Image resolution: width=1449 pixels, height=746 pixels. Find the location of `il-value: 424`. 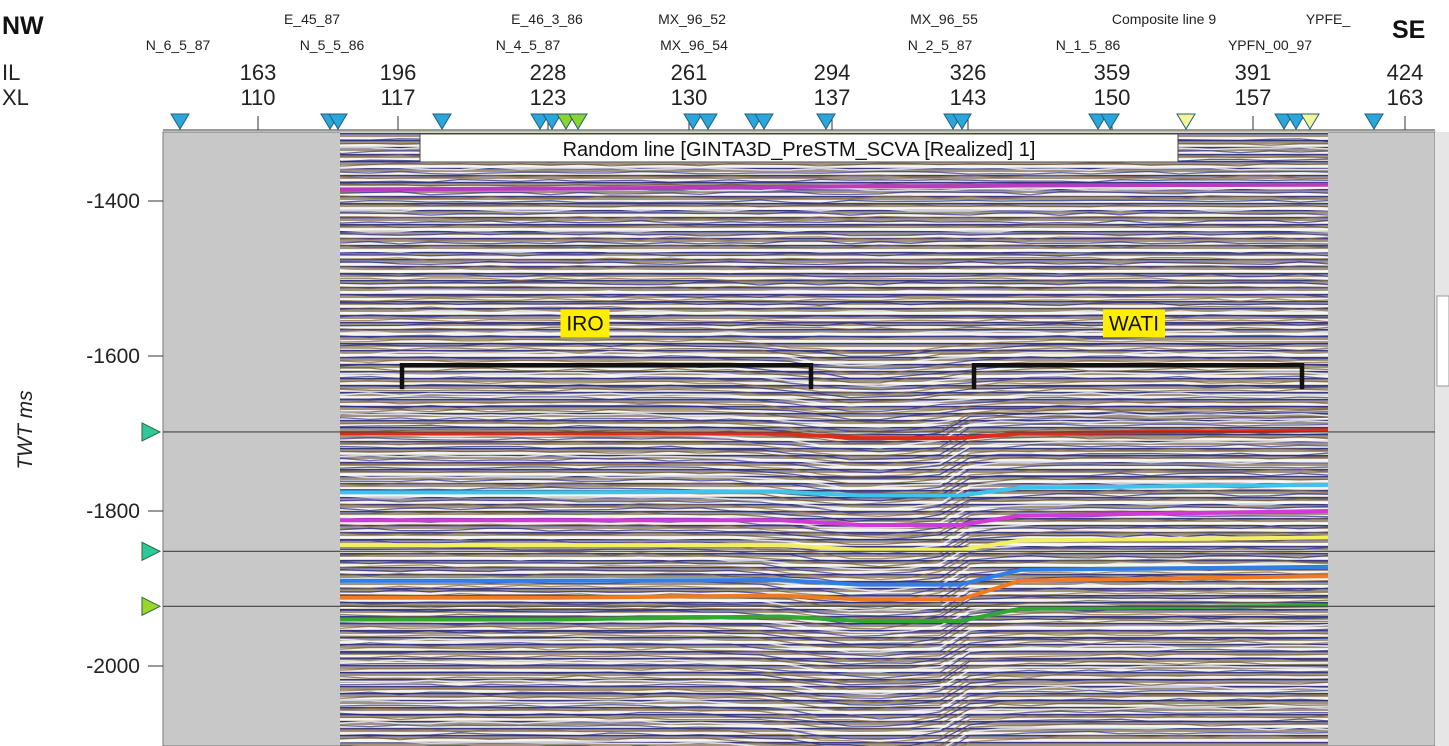

il-value: 424 is located at coordinates (1405, 72).